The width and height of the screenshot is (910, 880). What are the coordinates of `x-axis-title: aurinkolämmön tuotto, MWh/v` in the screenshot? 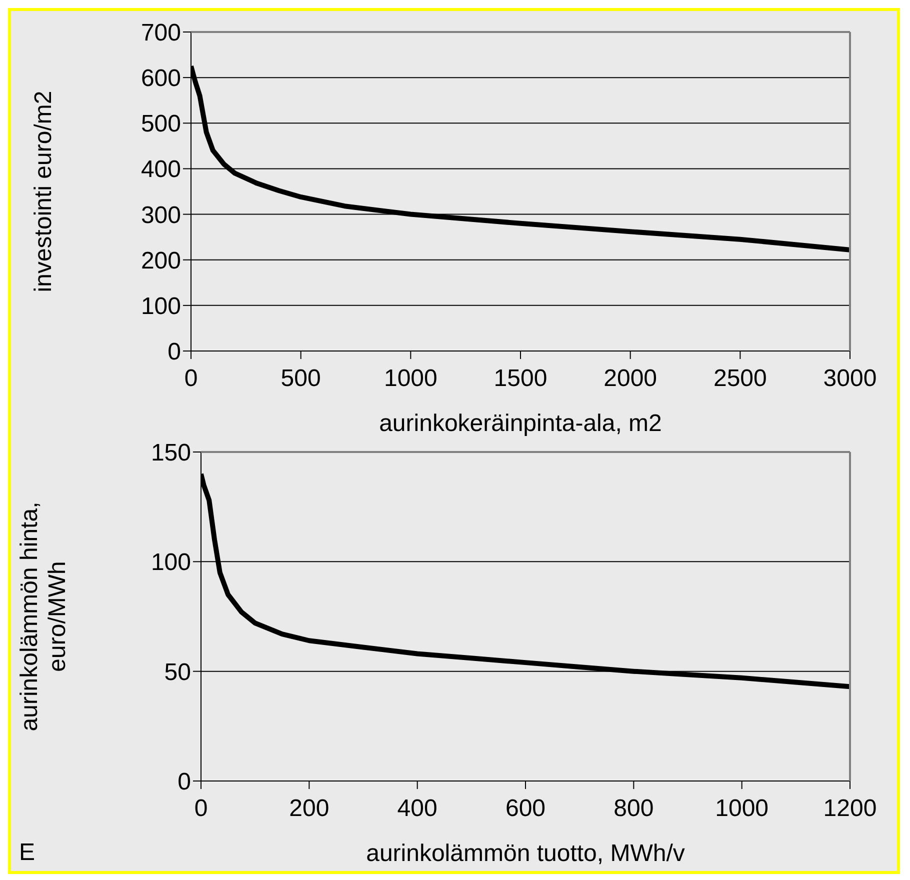 It's located at (525, 853).